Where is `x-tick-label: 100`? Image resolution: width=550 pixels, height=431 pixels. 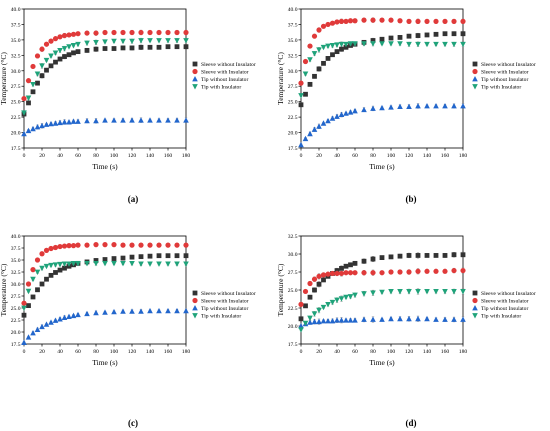
x-tick-label: 100 is located at coordinates (114, 352).